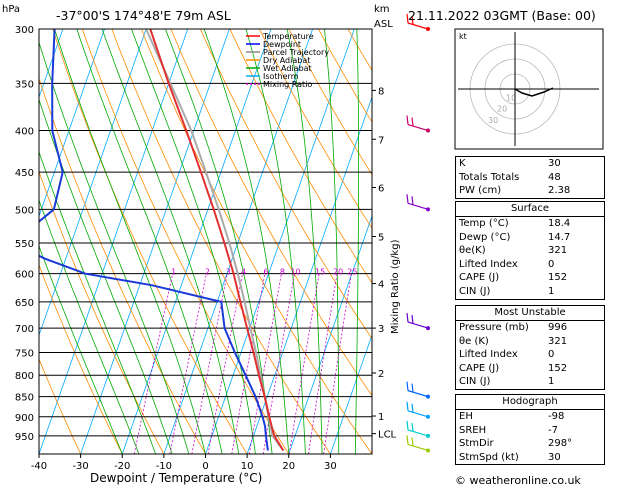  I want to click on legend-label: Dewpoint, so click(282, 44).